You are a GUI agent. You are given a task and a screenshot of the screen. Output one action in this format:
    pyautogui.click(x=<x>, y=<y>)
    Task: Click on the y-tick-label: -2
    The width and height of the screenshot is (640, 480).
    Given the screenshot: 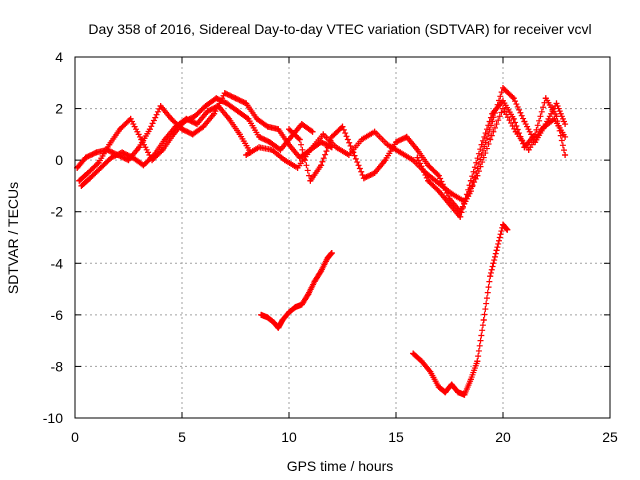 What is the action you would take?
    pyautogui.click(x=57, y=212)
    